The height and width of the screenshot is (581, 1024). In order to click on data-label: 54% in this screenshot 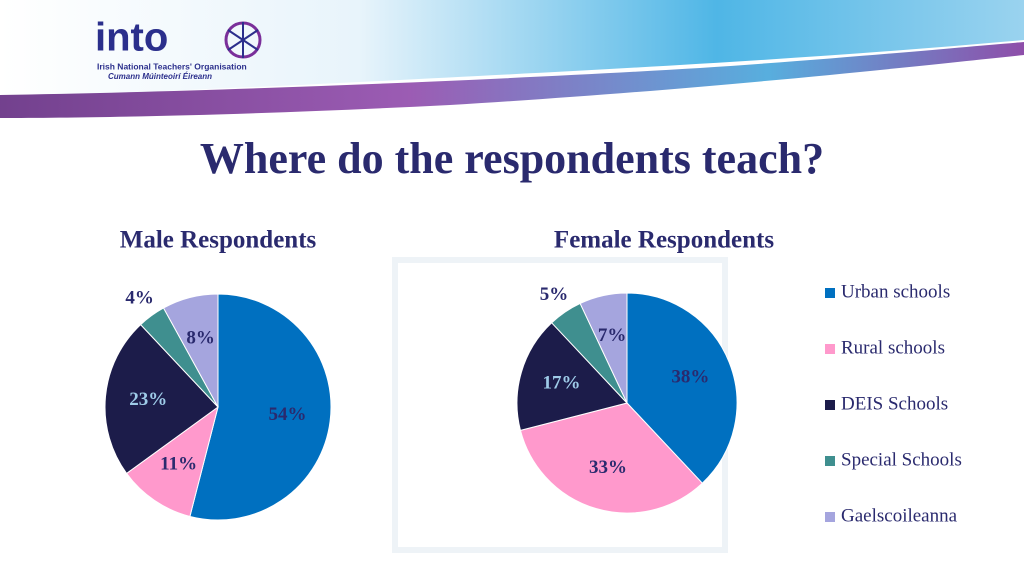, I will do `click(288, 414)`.